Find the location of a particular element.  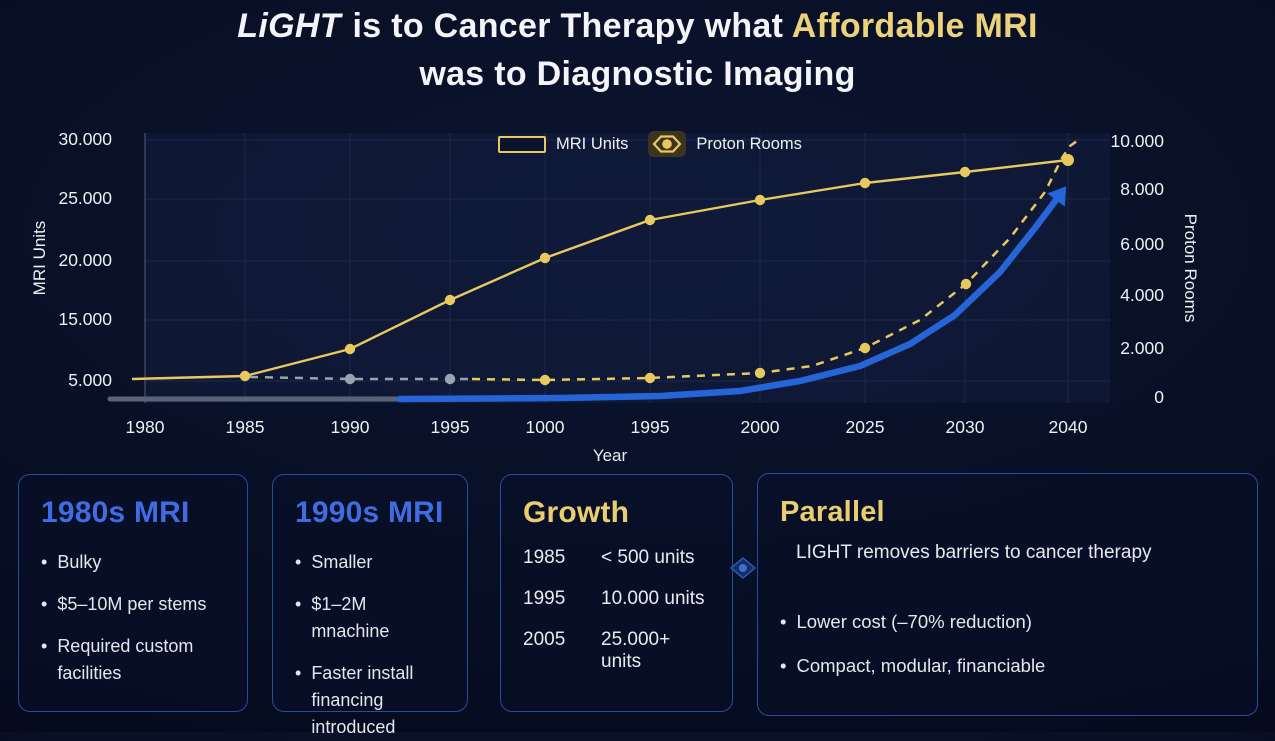

legend-item-proton-rooms: Proton Rooms is located at coordinates (725, 144).